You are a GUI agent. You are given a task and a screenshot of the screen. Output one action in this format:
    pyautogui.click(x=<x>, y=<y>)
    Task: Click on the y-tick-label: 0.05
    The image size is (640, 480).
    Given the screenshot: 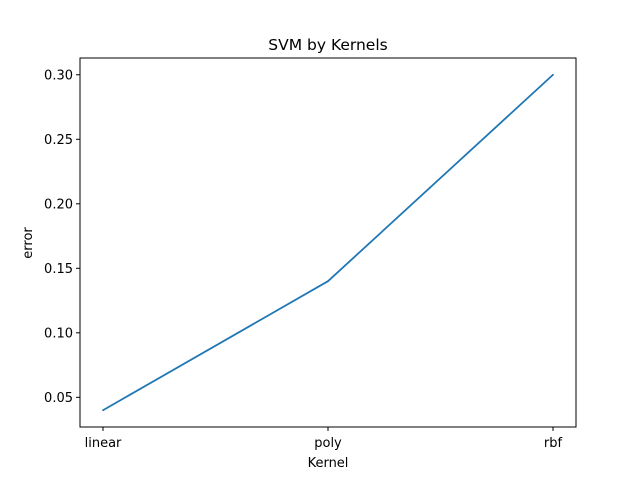 What is the action you would take?
    pyautogui.click(x=58, y=398)
    